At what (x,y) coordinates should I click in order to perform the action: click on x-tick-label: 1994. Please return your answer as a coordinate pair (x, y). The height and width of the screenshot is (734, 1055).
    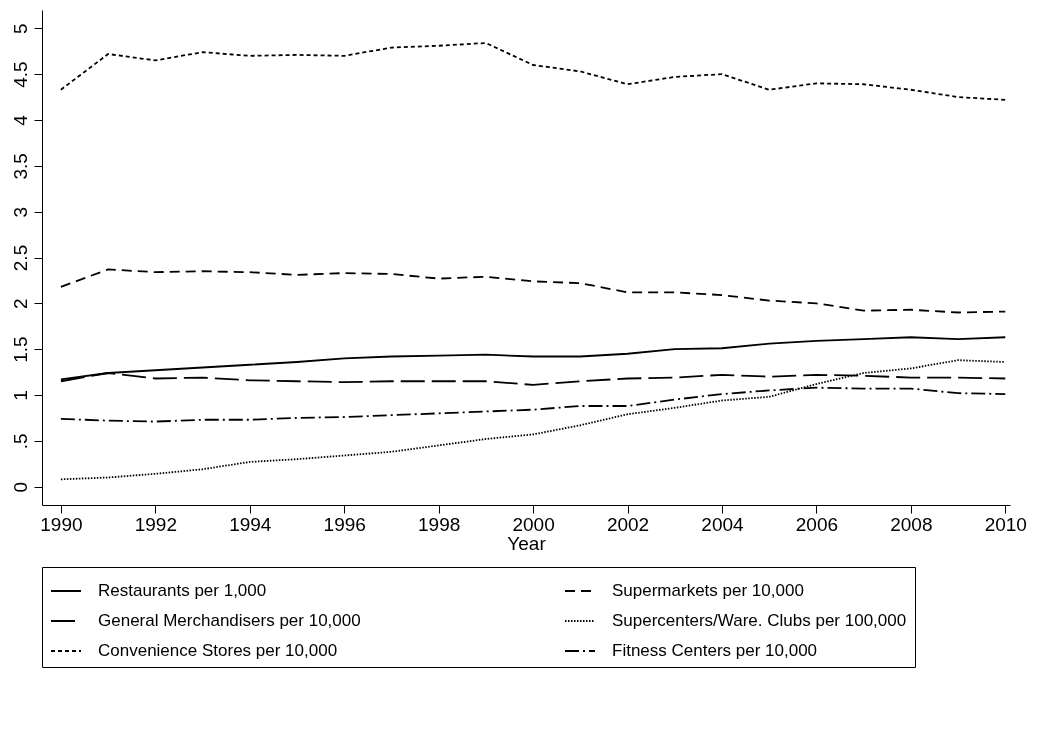
    Looking at the image, I should click on (250, 524).